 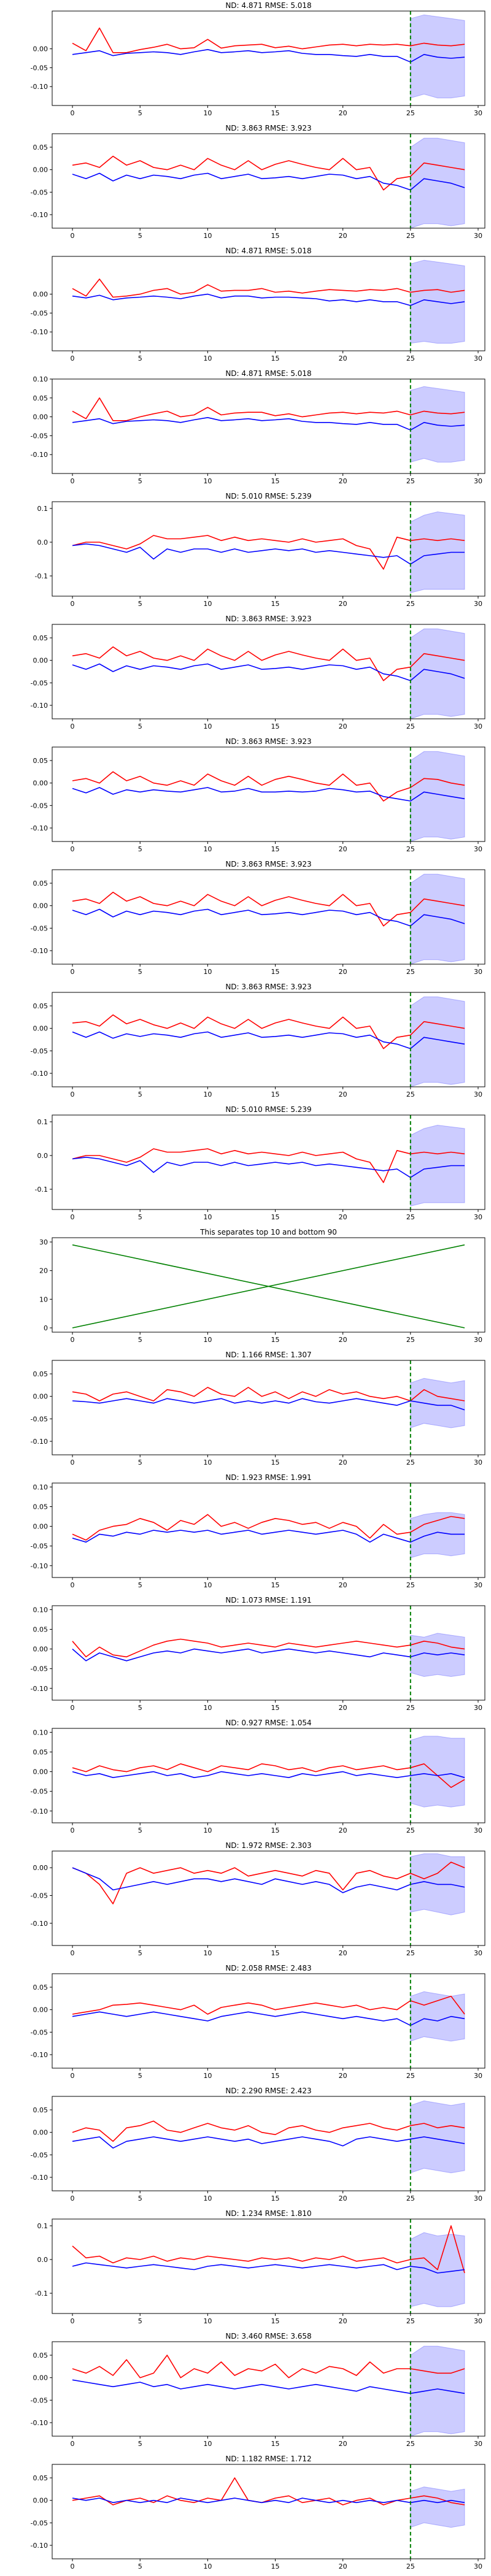 What do you see at coordinates (46, 1328) in the screenshot?
I see `y-tick-label: 0` at bounding box center [46, 1328].